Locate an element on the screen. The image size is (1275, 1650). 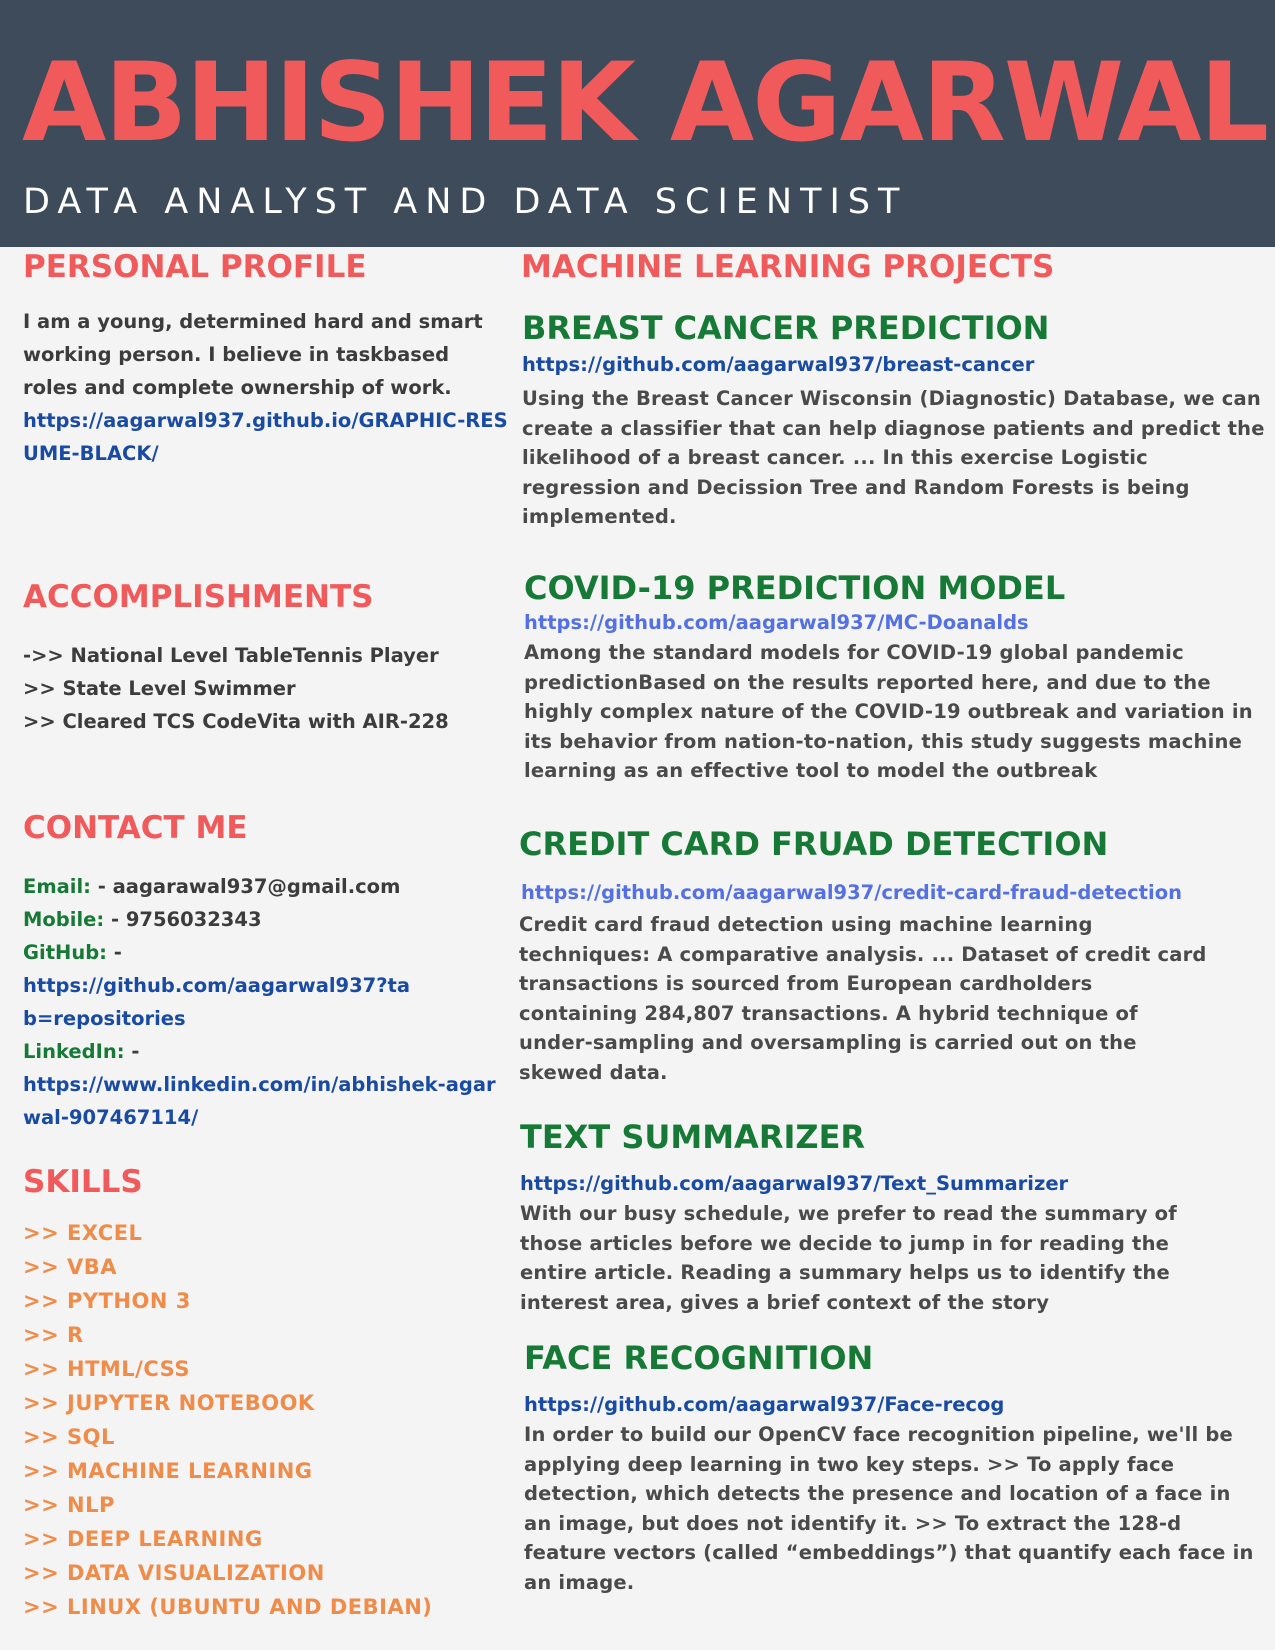
contact-email: Email: - aagarawal937@gmail.com is located at coordinates (265, 886).